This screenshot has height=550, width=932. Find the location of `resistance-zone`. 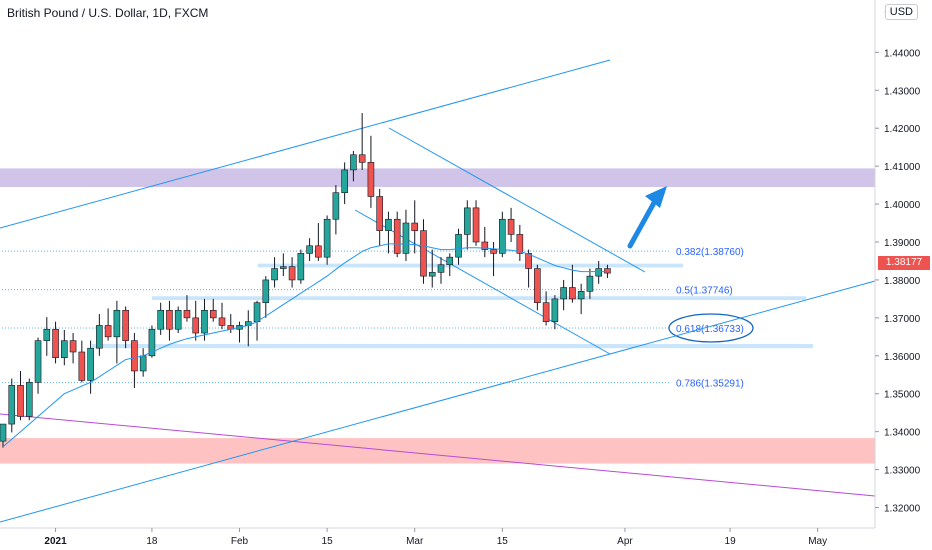

resistance-zone is located at coordinates (437, 177).